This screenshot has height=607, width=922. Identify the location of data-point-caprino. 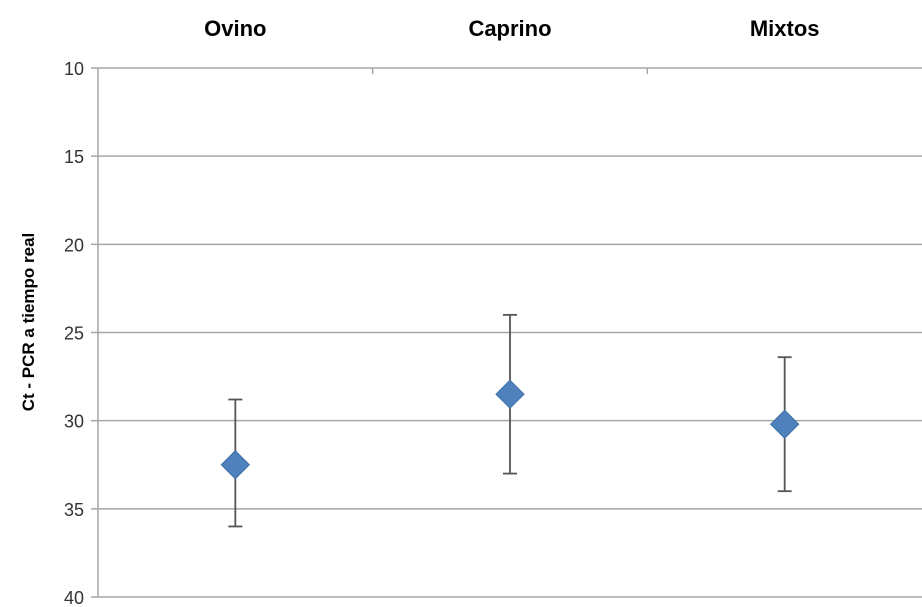
(510, 394).